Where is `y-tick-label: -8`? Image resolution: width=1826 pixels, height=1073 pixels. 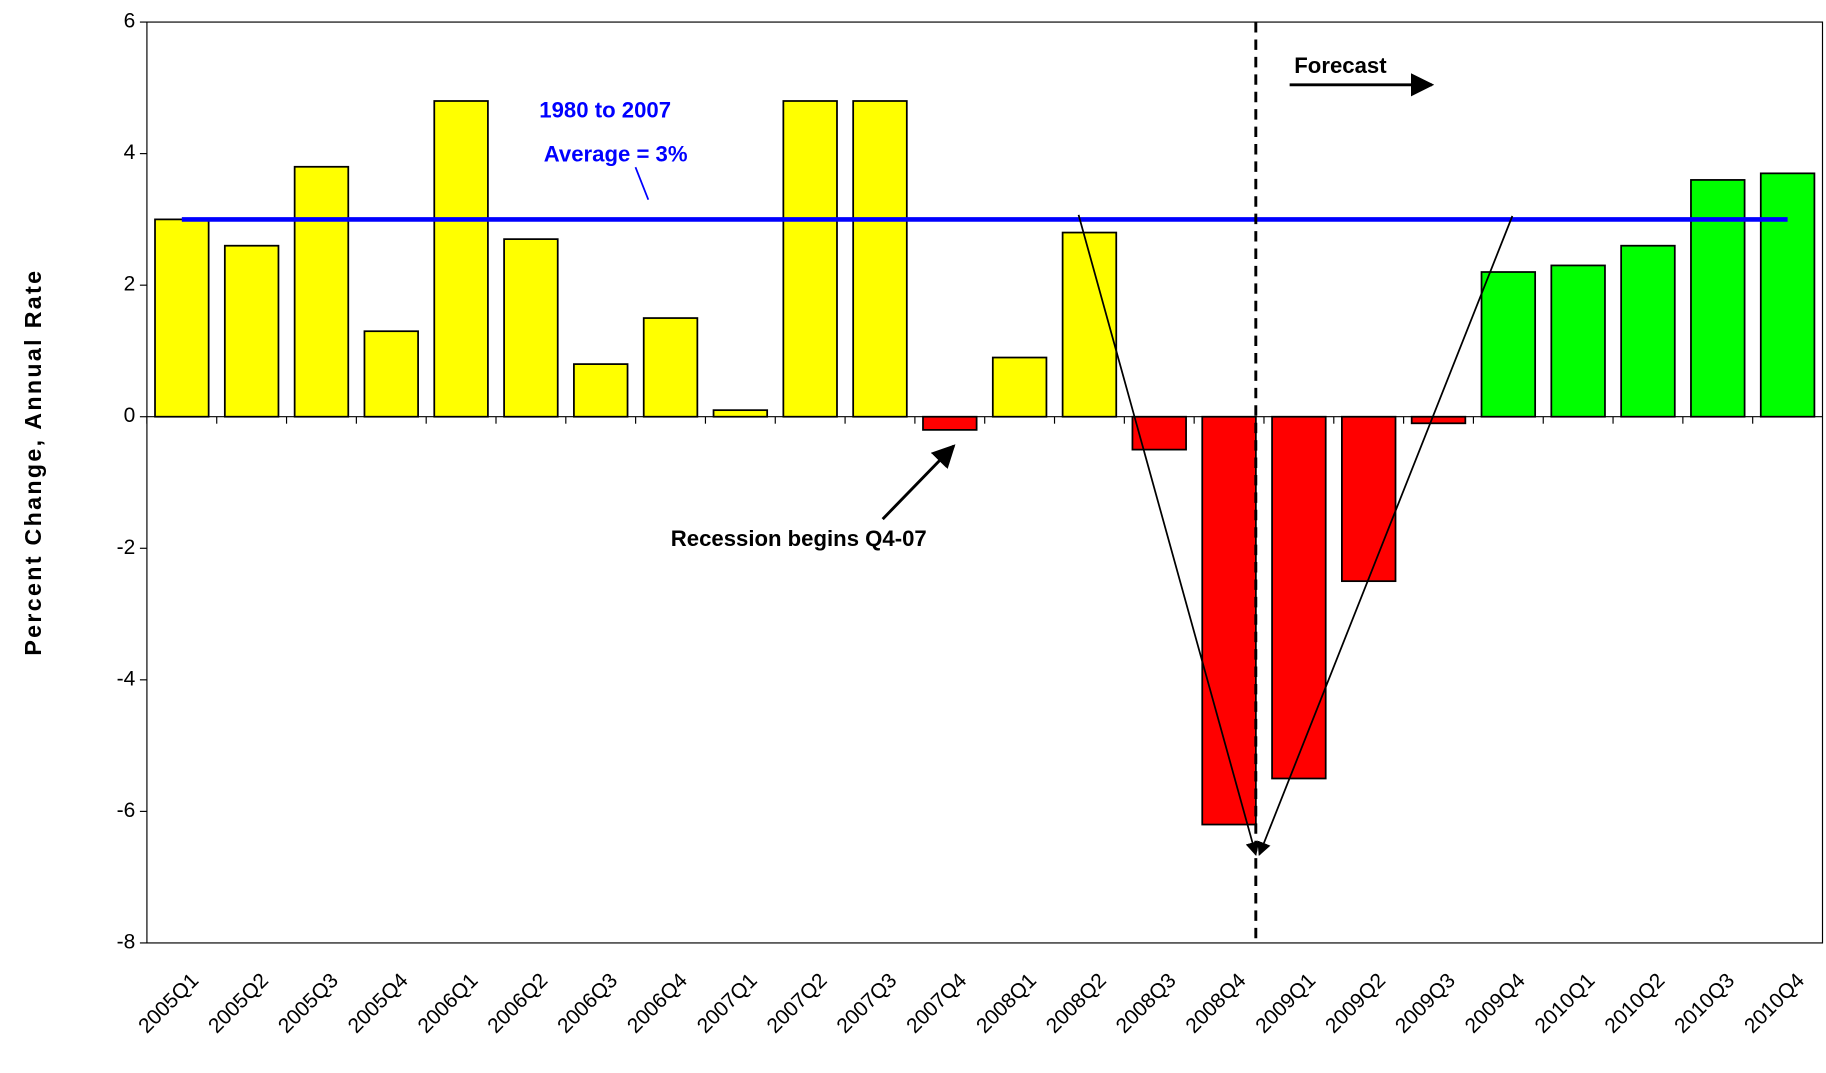 y-tick-label: -8 is located at coordinates (126, 941).